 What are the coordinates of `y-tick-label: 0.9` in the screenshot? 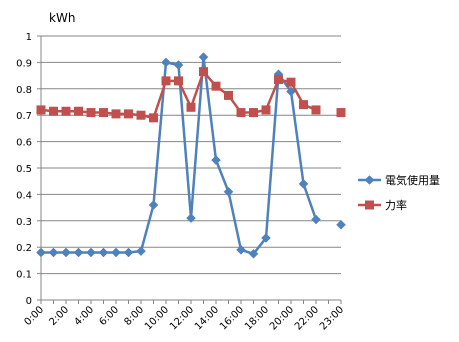 It's located at (24, 63).